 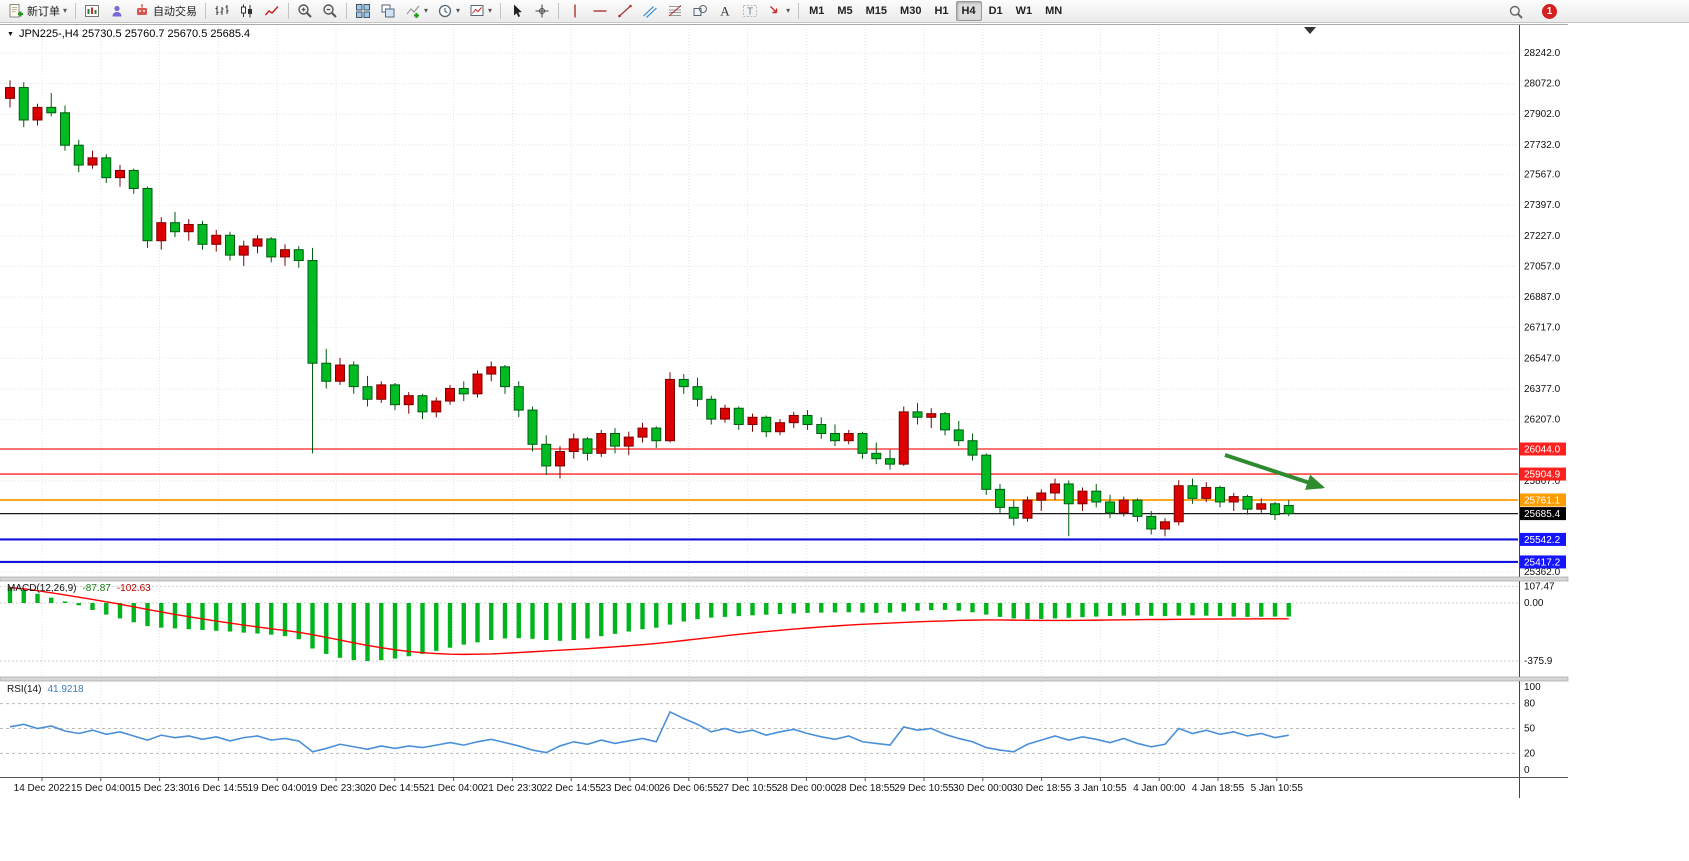 I want to click on zoom-in-button, so click(x=305, y=11).